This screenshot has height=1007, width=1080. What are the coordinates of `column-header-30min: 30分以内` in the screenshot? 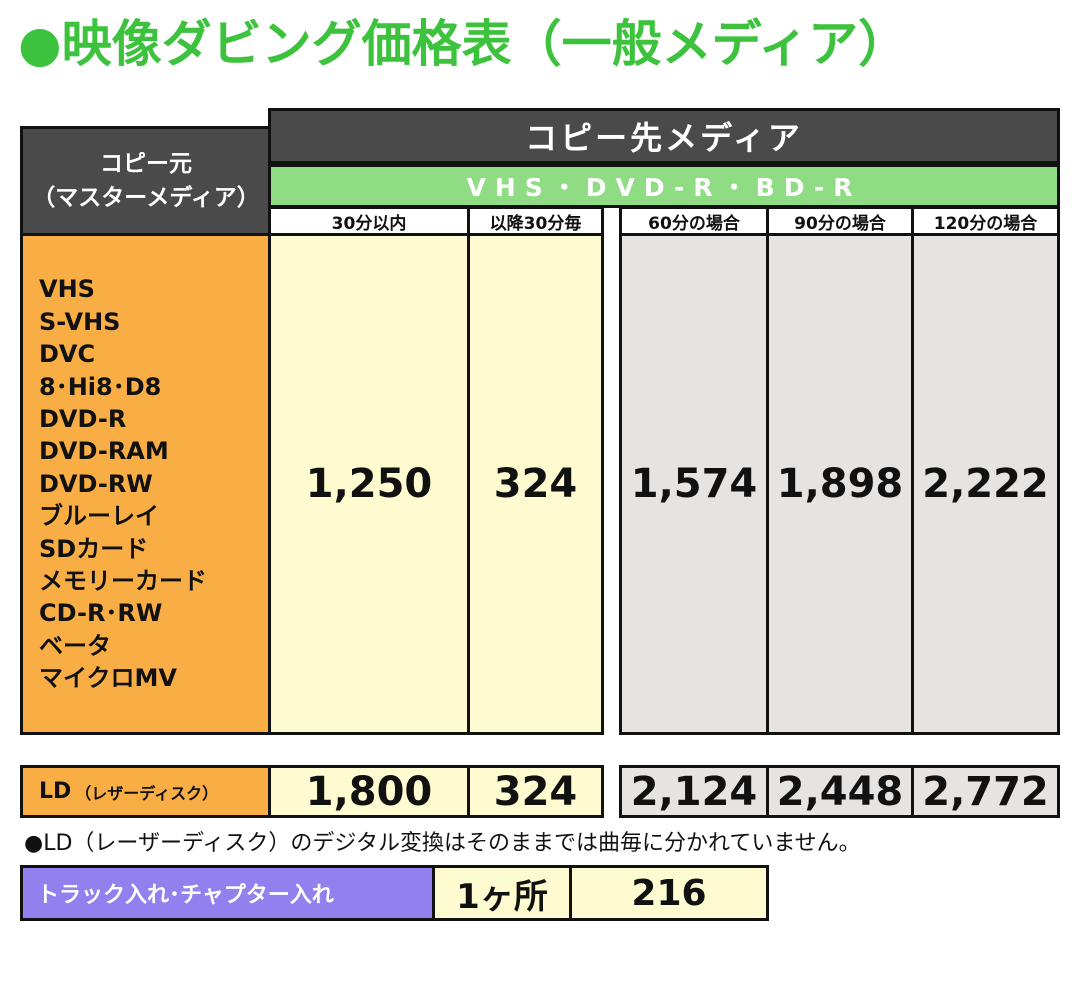 It's located at (369, 221).